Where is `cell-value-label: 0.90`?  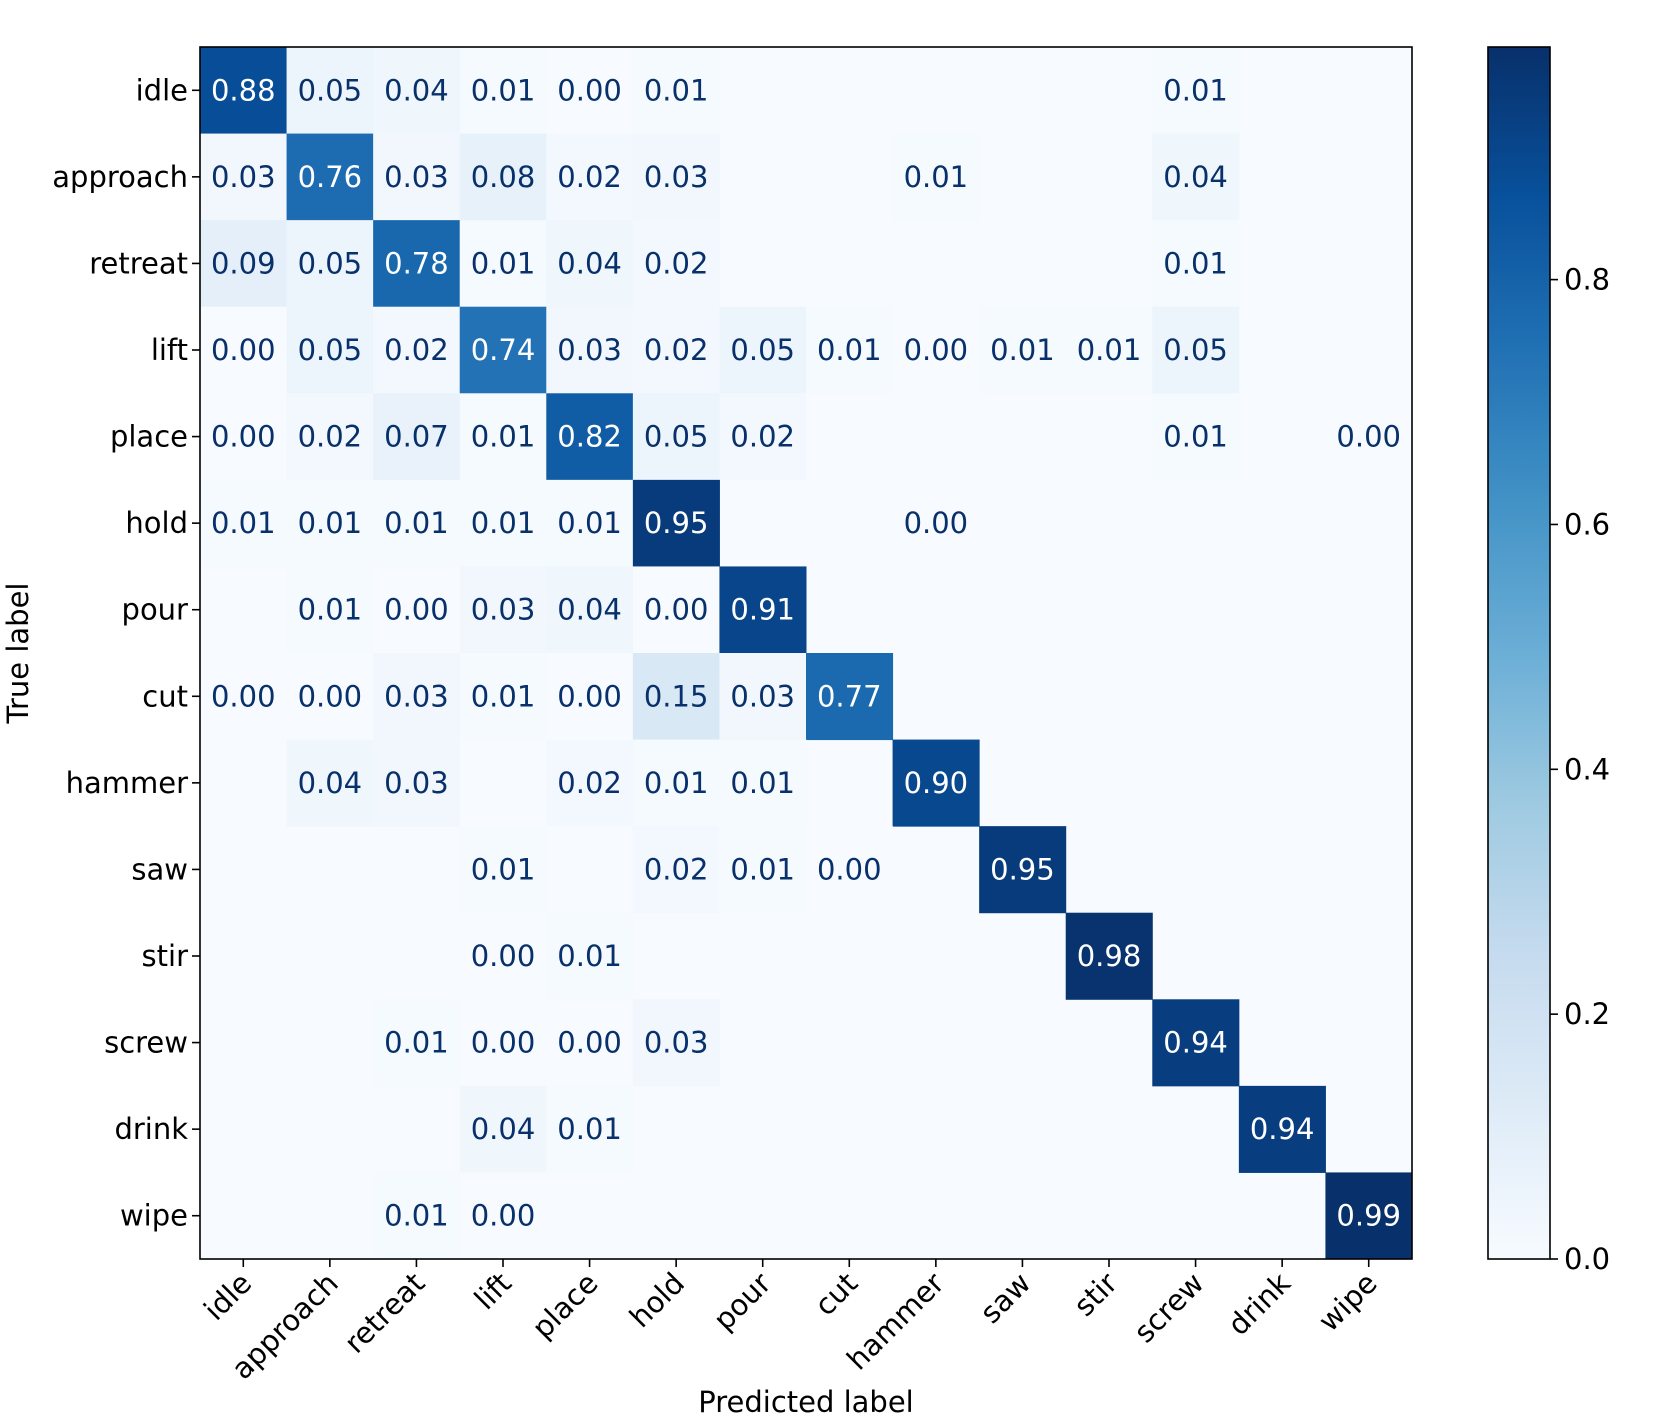
cell-value-label: 0.90 is located at coordinates (936, 783).